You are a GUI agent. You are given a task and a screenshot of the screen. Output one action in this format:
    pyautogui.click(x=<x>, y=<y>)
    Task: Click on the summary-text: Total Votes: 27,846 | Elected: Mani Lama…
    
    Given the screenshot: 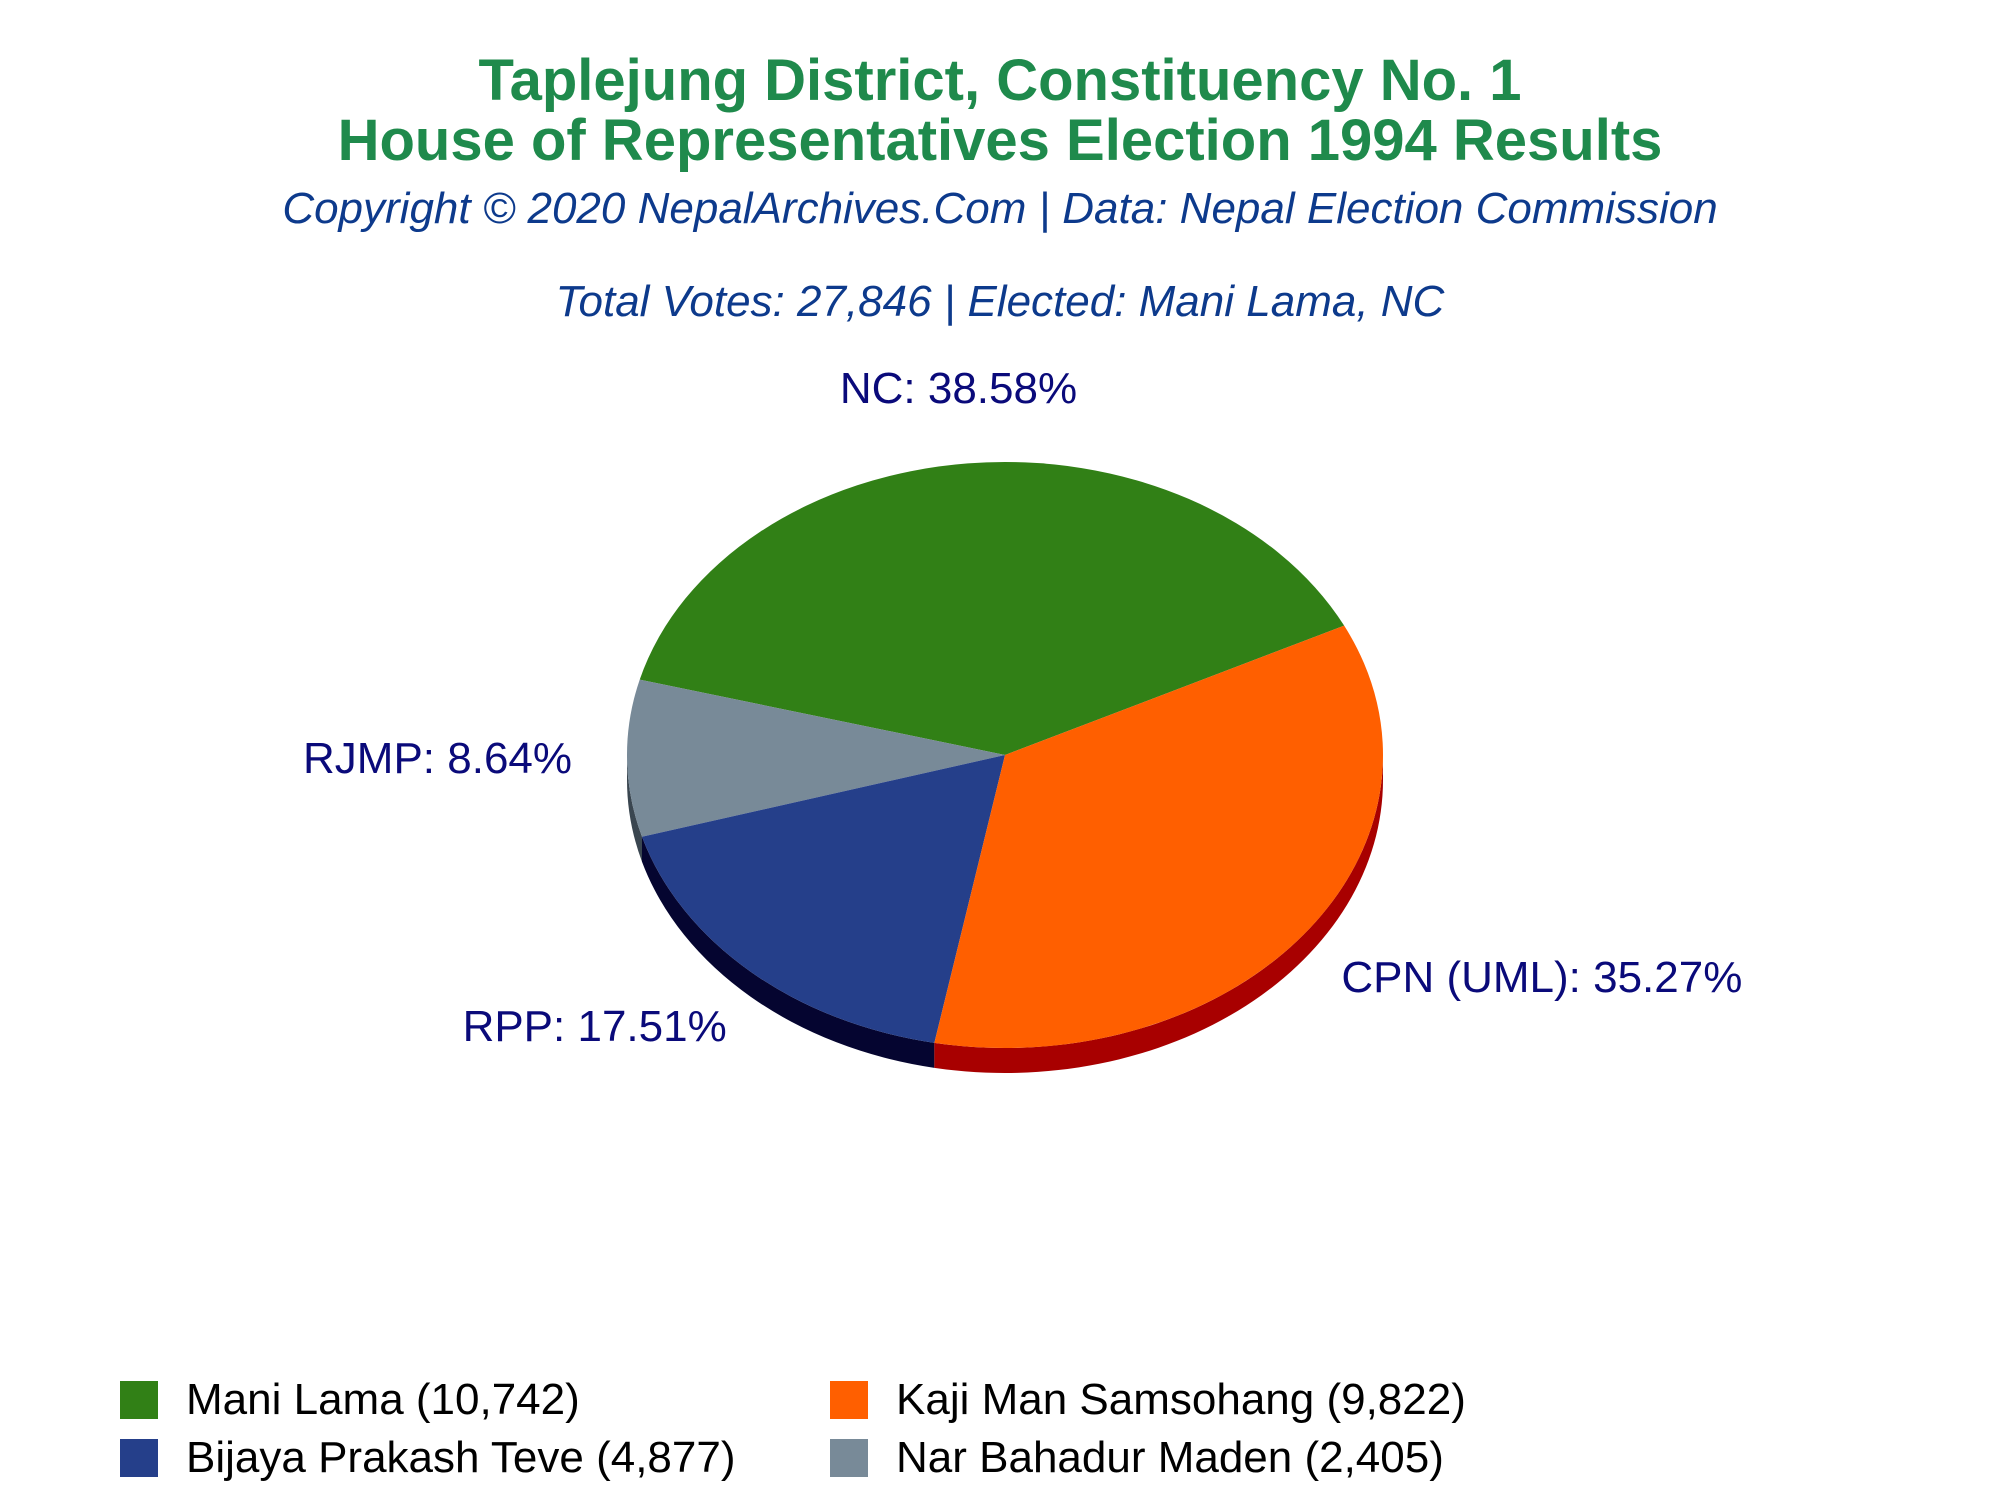 What is the action you would take?
    pyautogui.click(x=1000, y=301)
    